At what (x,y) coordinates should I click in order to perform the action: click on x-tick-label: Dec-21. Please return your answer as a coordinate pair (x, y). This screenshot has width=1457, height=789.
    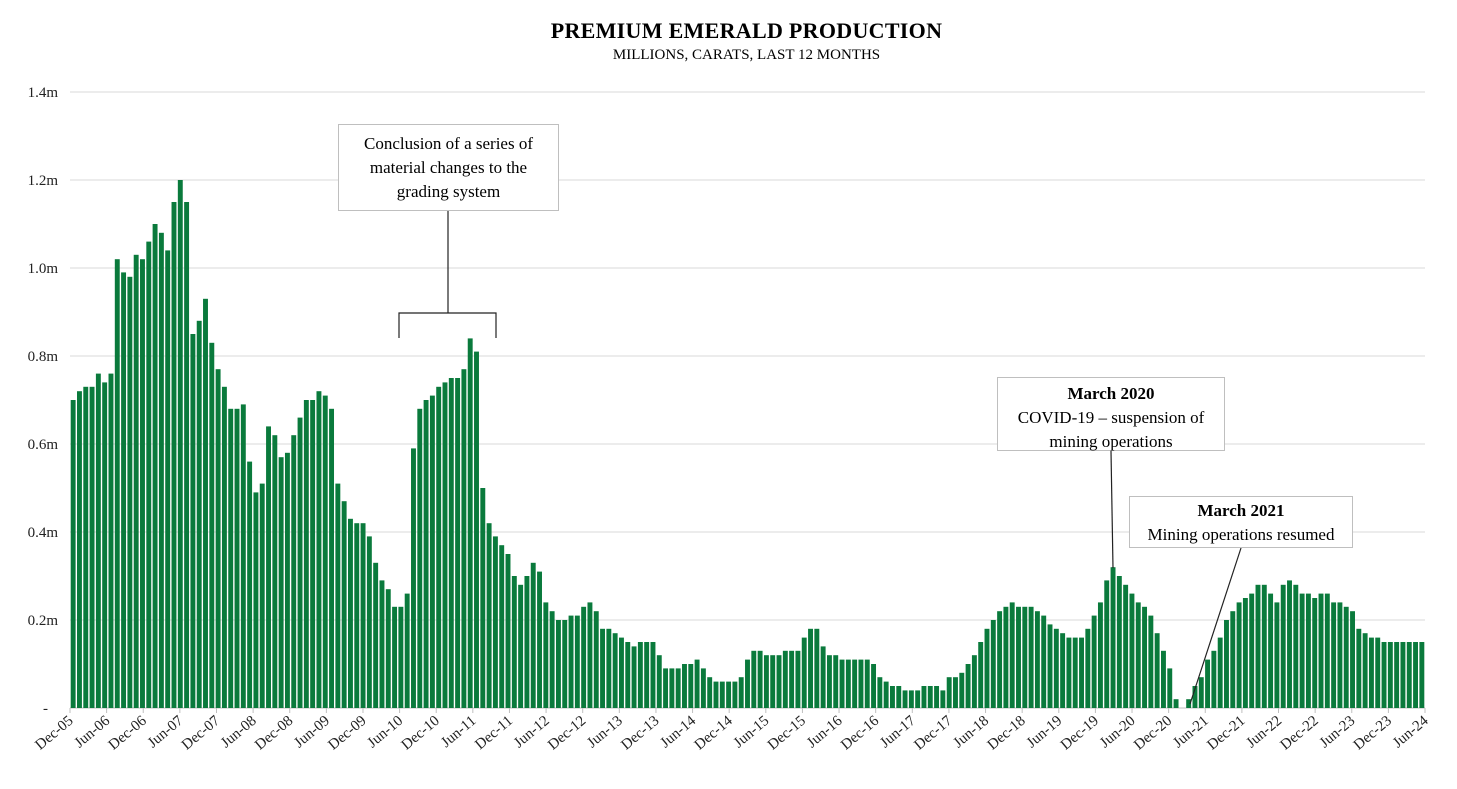
    Looking at the image, I should click on (1226, 733).